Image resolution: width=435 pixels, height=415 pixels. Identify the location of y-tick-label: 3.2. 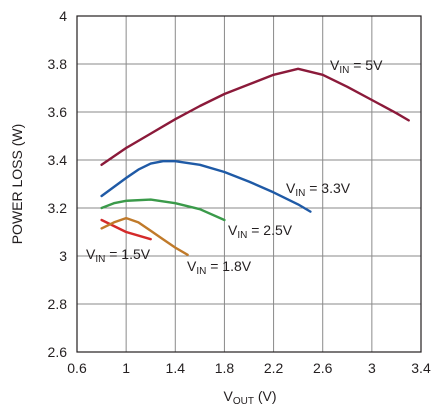
(58, 208).